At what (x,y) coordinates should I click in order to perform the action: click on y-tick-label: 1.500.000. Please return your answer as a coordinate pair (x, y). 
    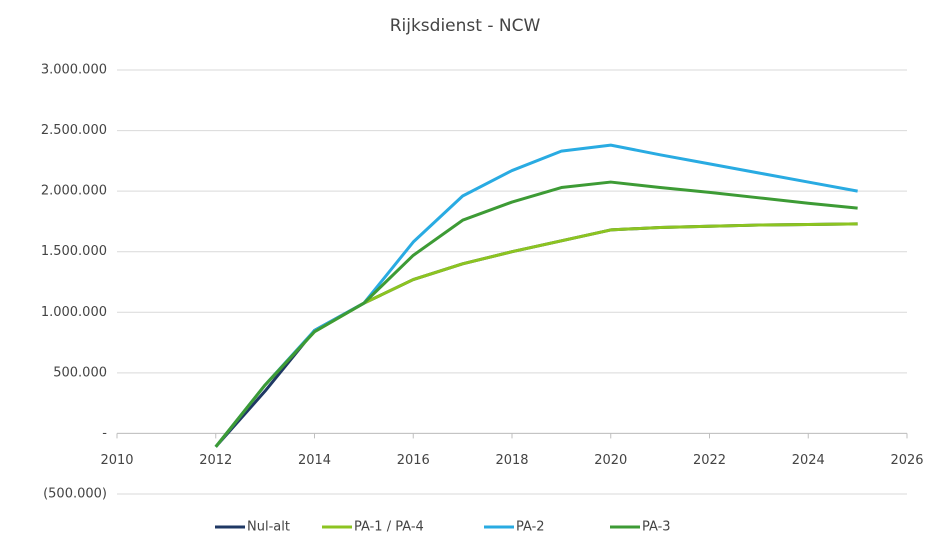
    Looking at the image, I should click on (74, 251).